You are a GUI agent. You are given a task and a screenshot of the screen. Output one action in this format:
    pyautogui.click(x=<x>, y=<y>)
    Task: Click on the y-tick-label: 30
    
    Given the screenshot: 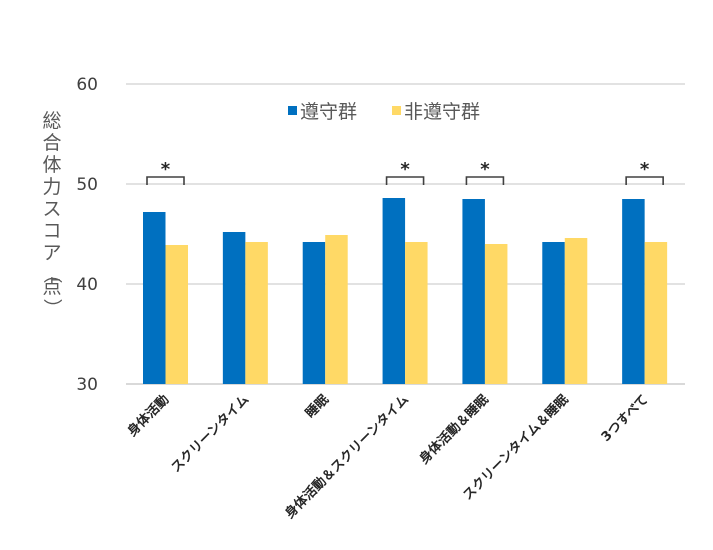 What is the action you would take?
    pyautogui.click(x=87, y=385)
    